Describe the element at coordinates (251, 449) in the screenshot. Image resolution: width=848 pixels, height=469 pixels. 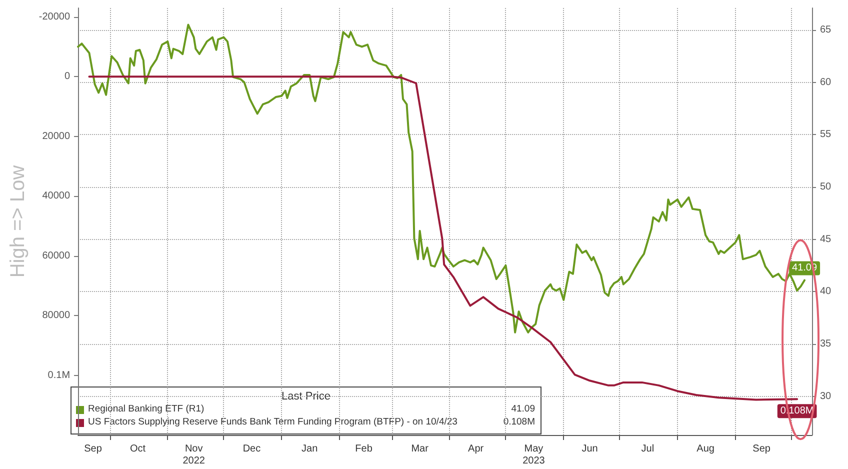
I see `x-tick-label: Dec` at that location.